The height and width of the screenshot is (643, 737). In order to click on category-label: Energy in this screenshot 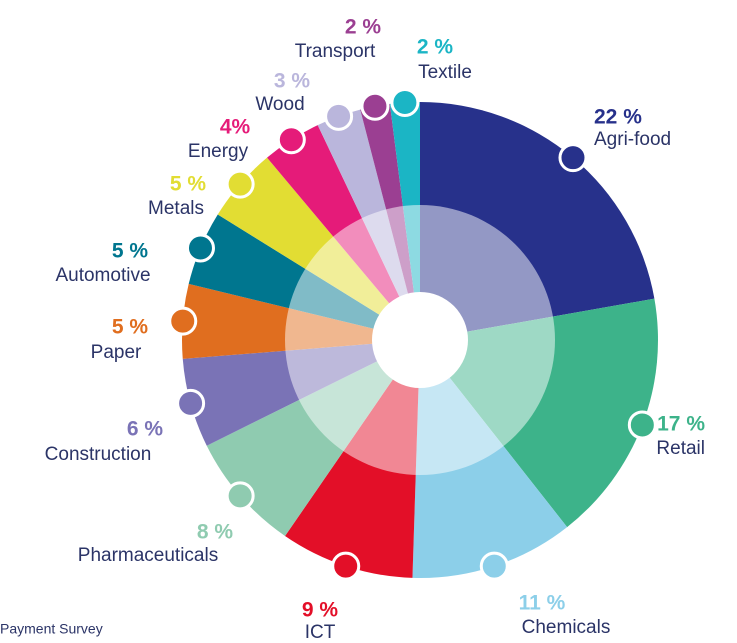, I will do `click(218, 151)`.